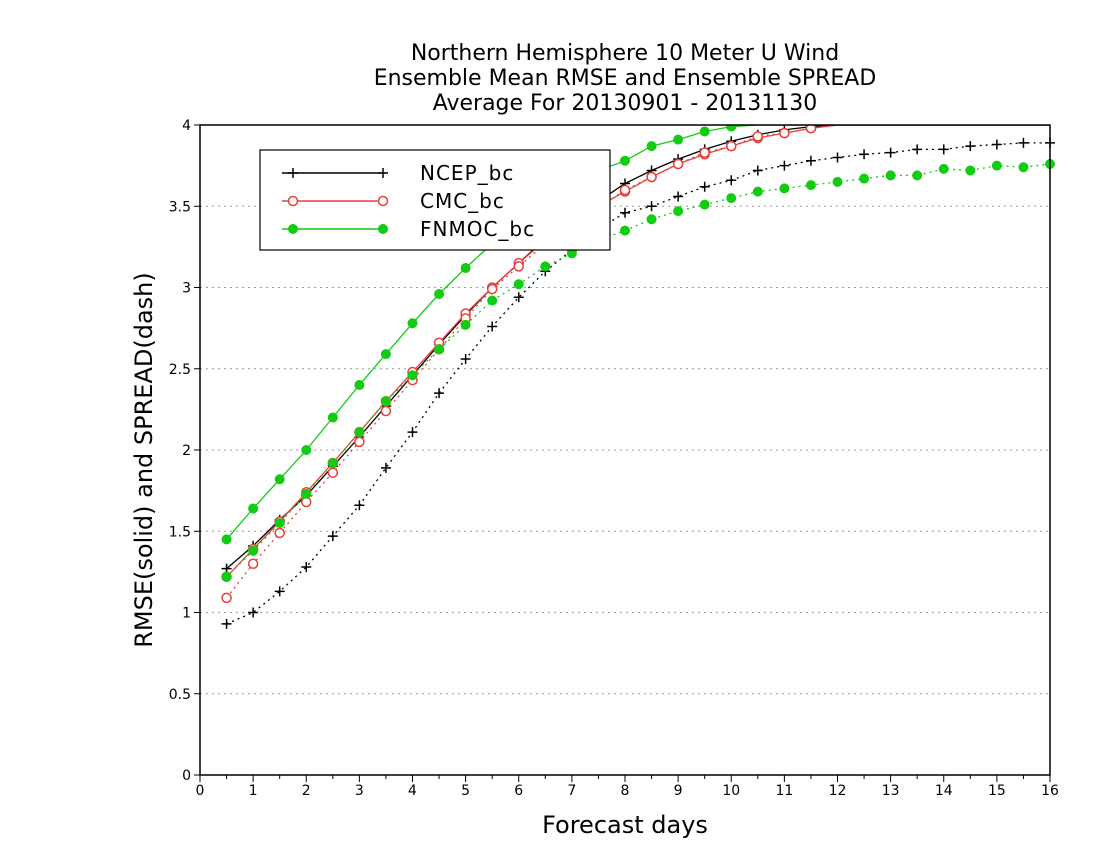 Image resolution: width=1100 pixels, height=854 pixels. What do you see at coordinates (477, 229) in the screenshot?
I see `legend-label: FNMOC_bc` at bounding box center [477, 229].